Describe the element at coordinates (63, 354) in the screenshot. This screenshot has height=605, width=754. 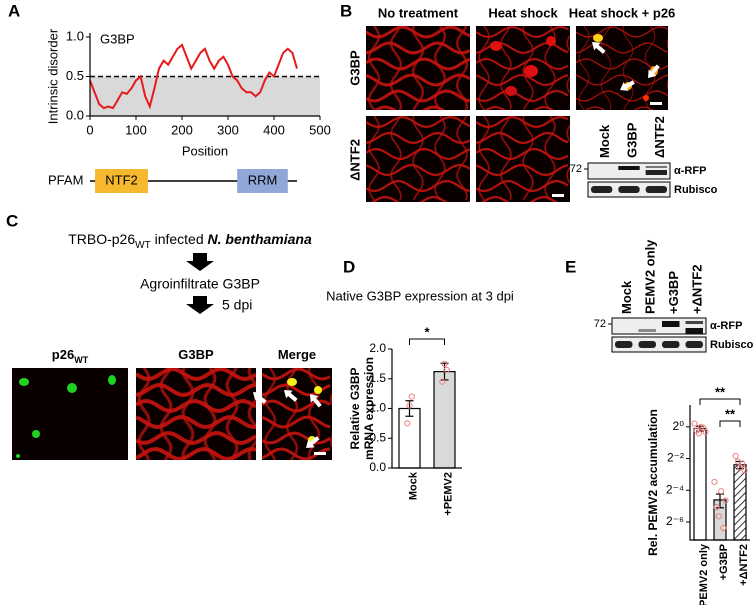
I see `label-part: p26` at that location.